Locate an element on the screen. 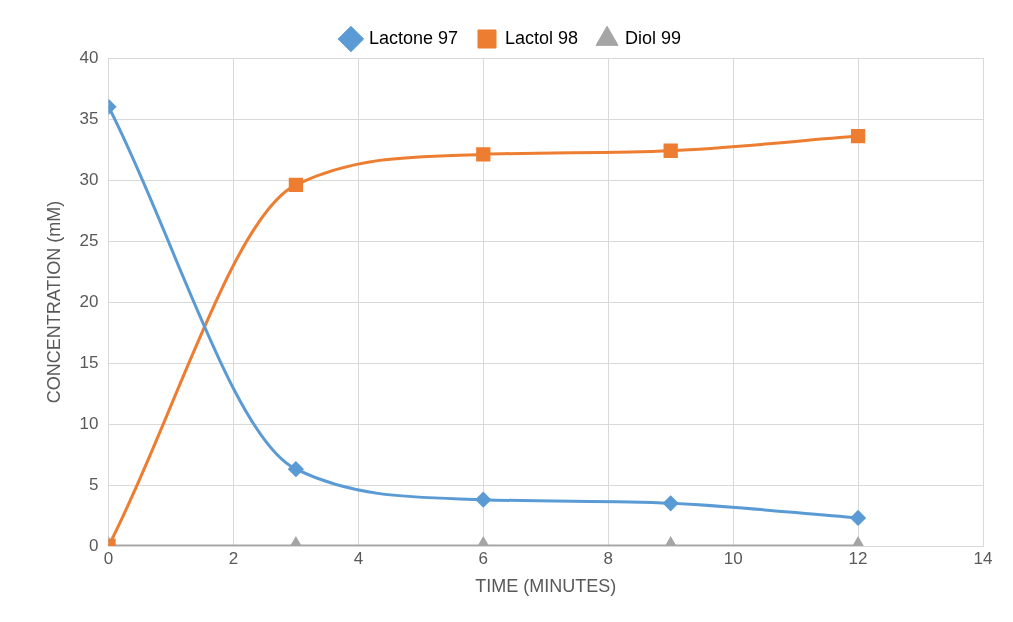 Image resolution: width=1013 pixels, height=622 pixels. y-tick-label: 30 is located at coordinates (89, 179).